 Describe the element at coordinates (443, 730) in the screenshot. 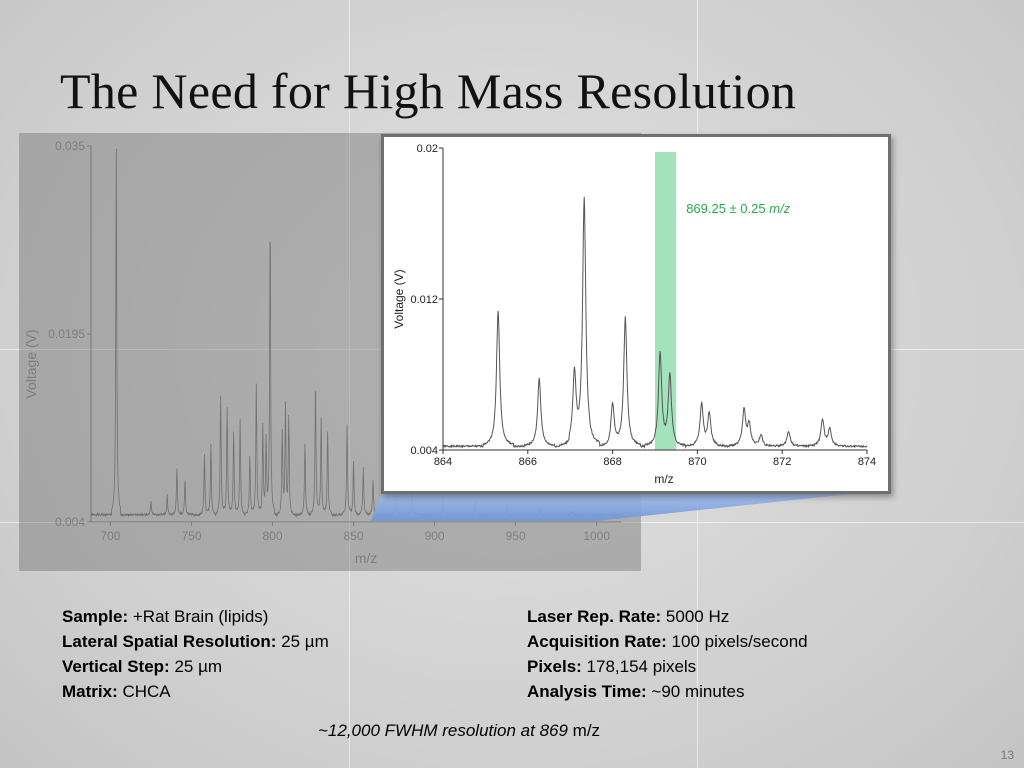

I see `footnote-italic: ~12,000 FWHM resolution at 869` at that location.